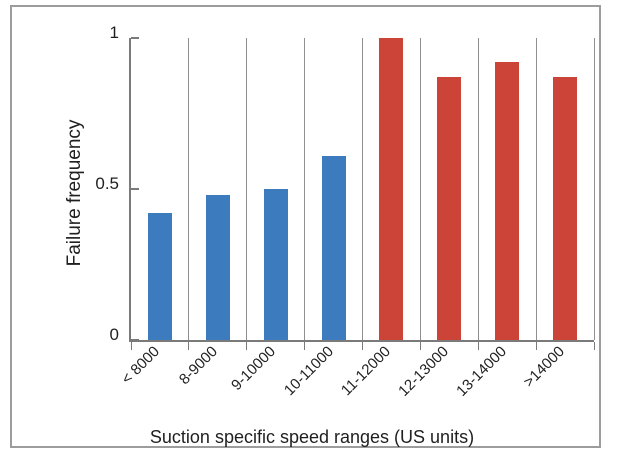  Describe the element at coordinates (114, 32) in the screenshot. I see `y-tick-label: 1` at that location.